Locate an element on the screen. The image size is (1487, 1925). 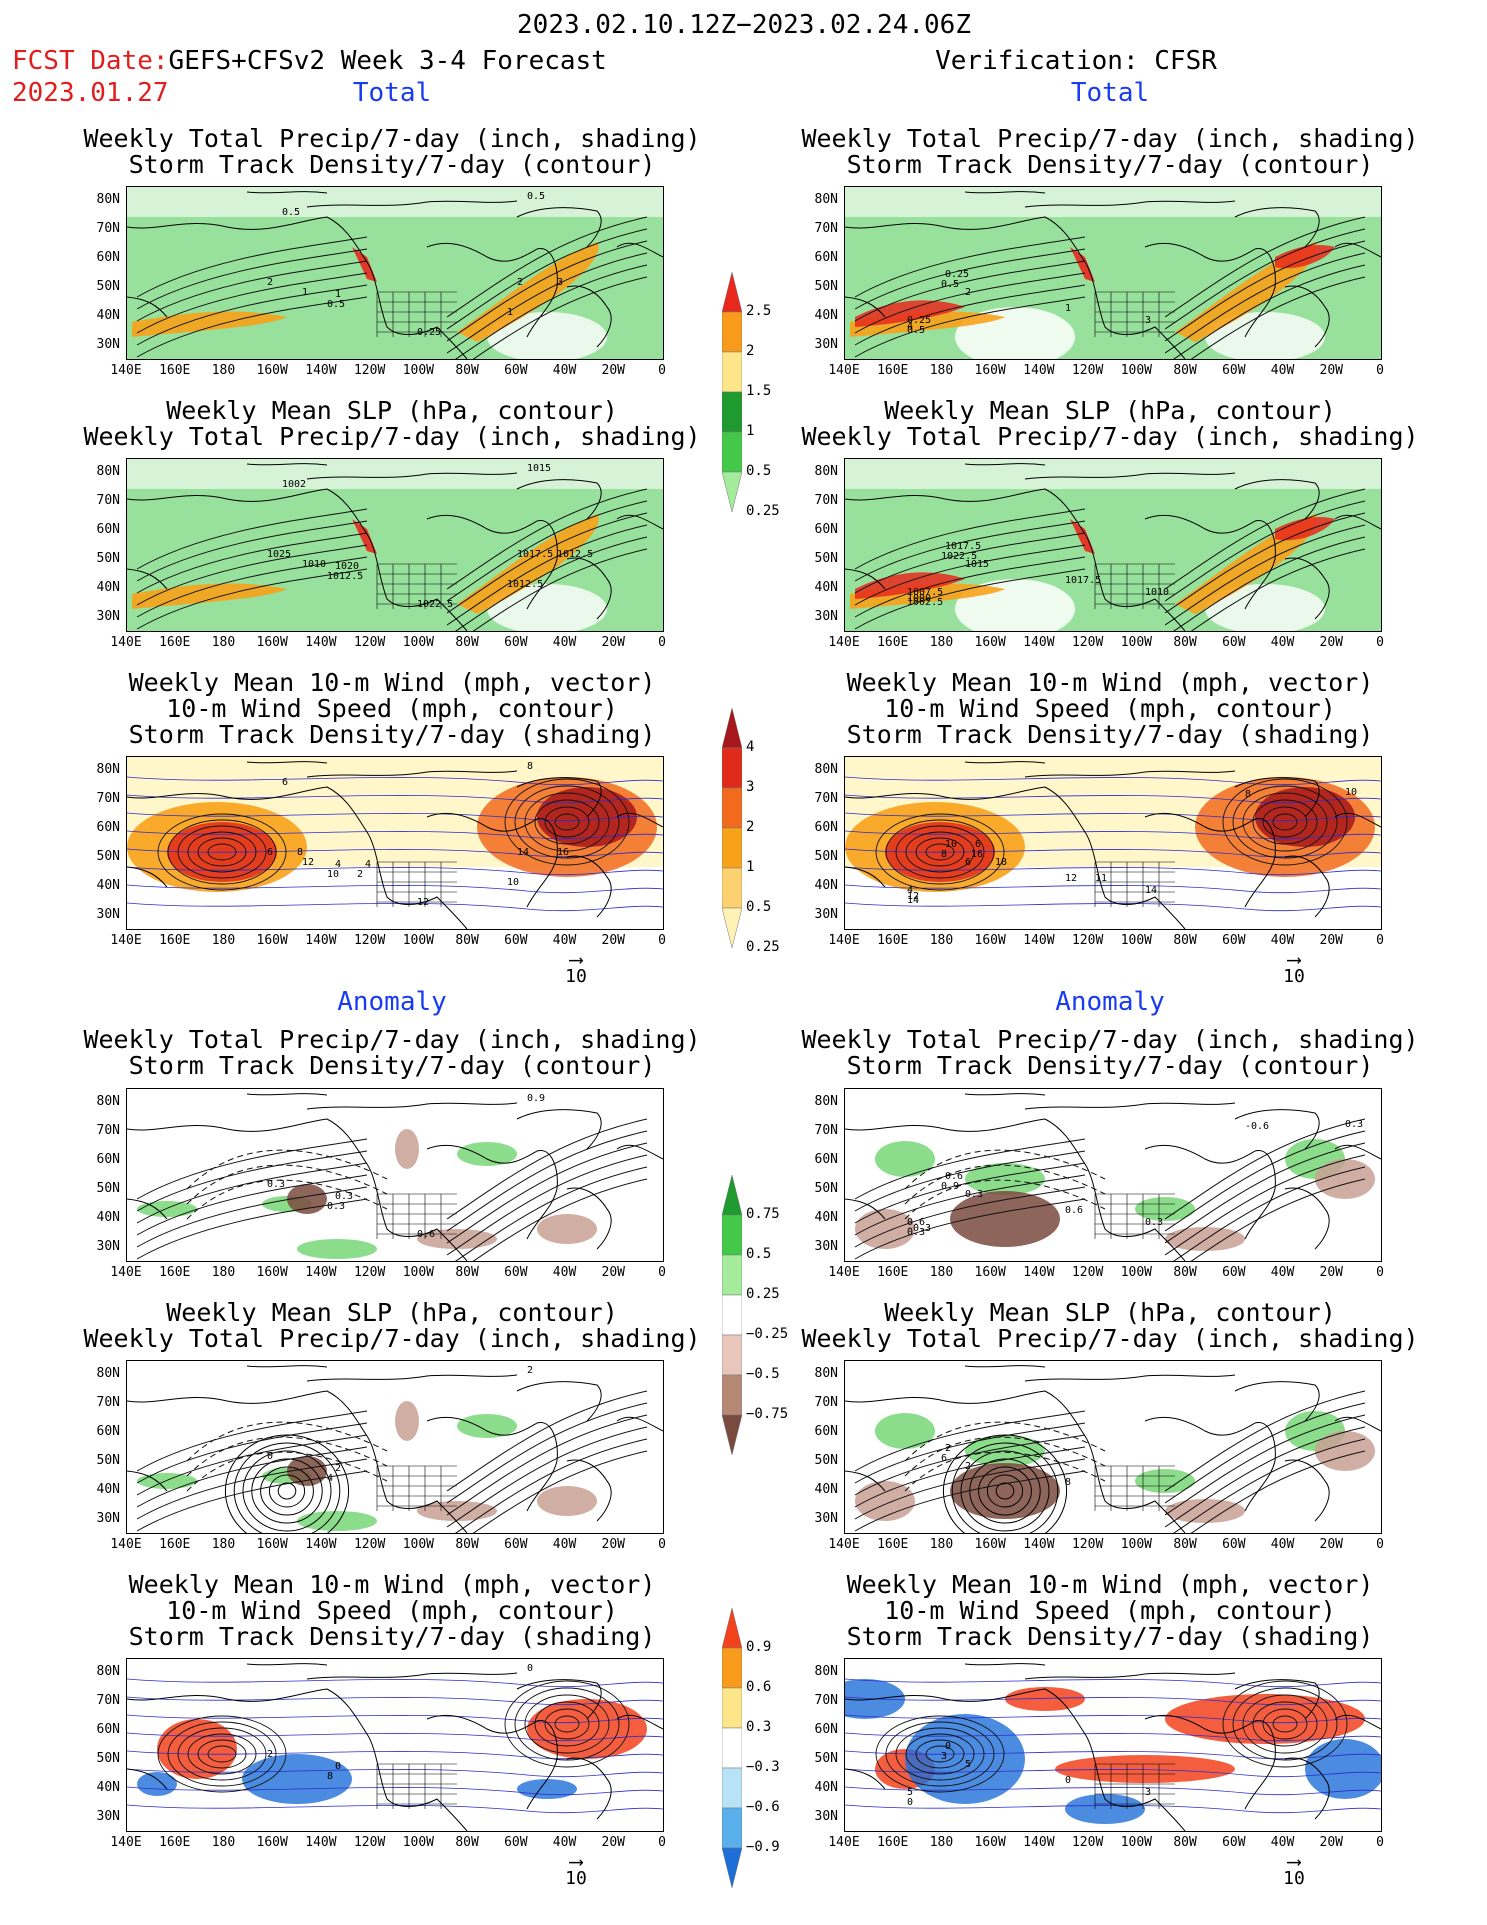
contour-label: 4 is located at coordinates (910, 890).